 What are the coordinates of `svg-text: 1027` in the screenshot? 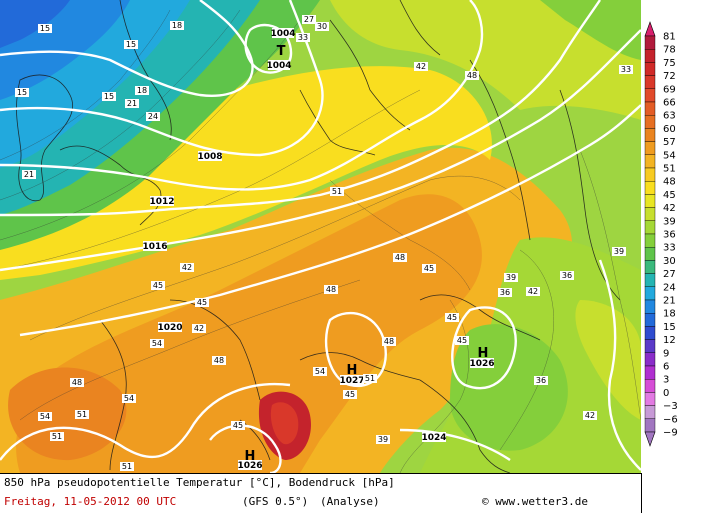 It's located at (351, 381).